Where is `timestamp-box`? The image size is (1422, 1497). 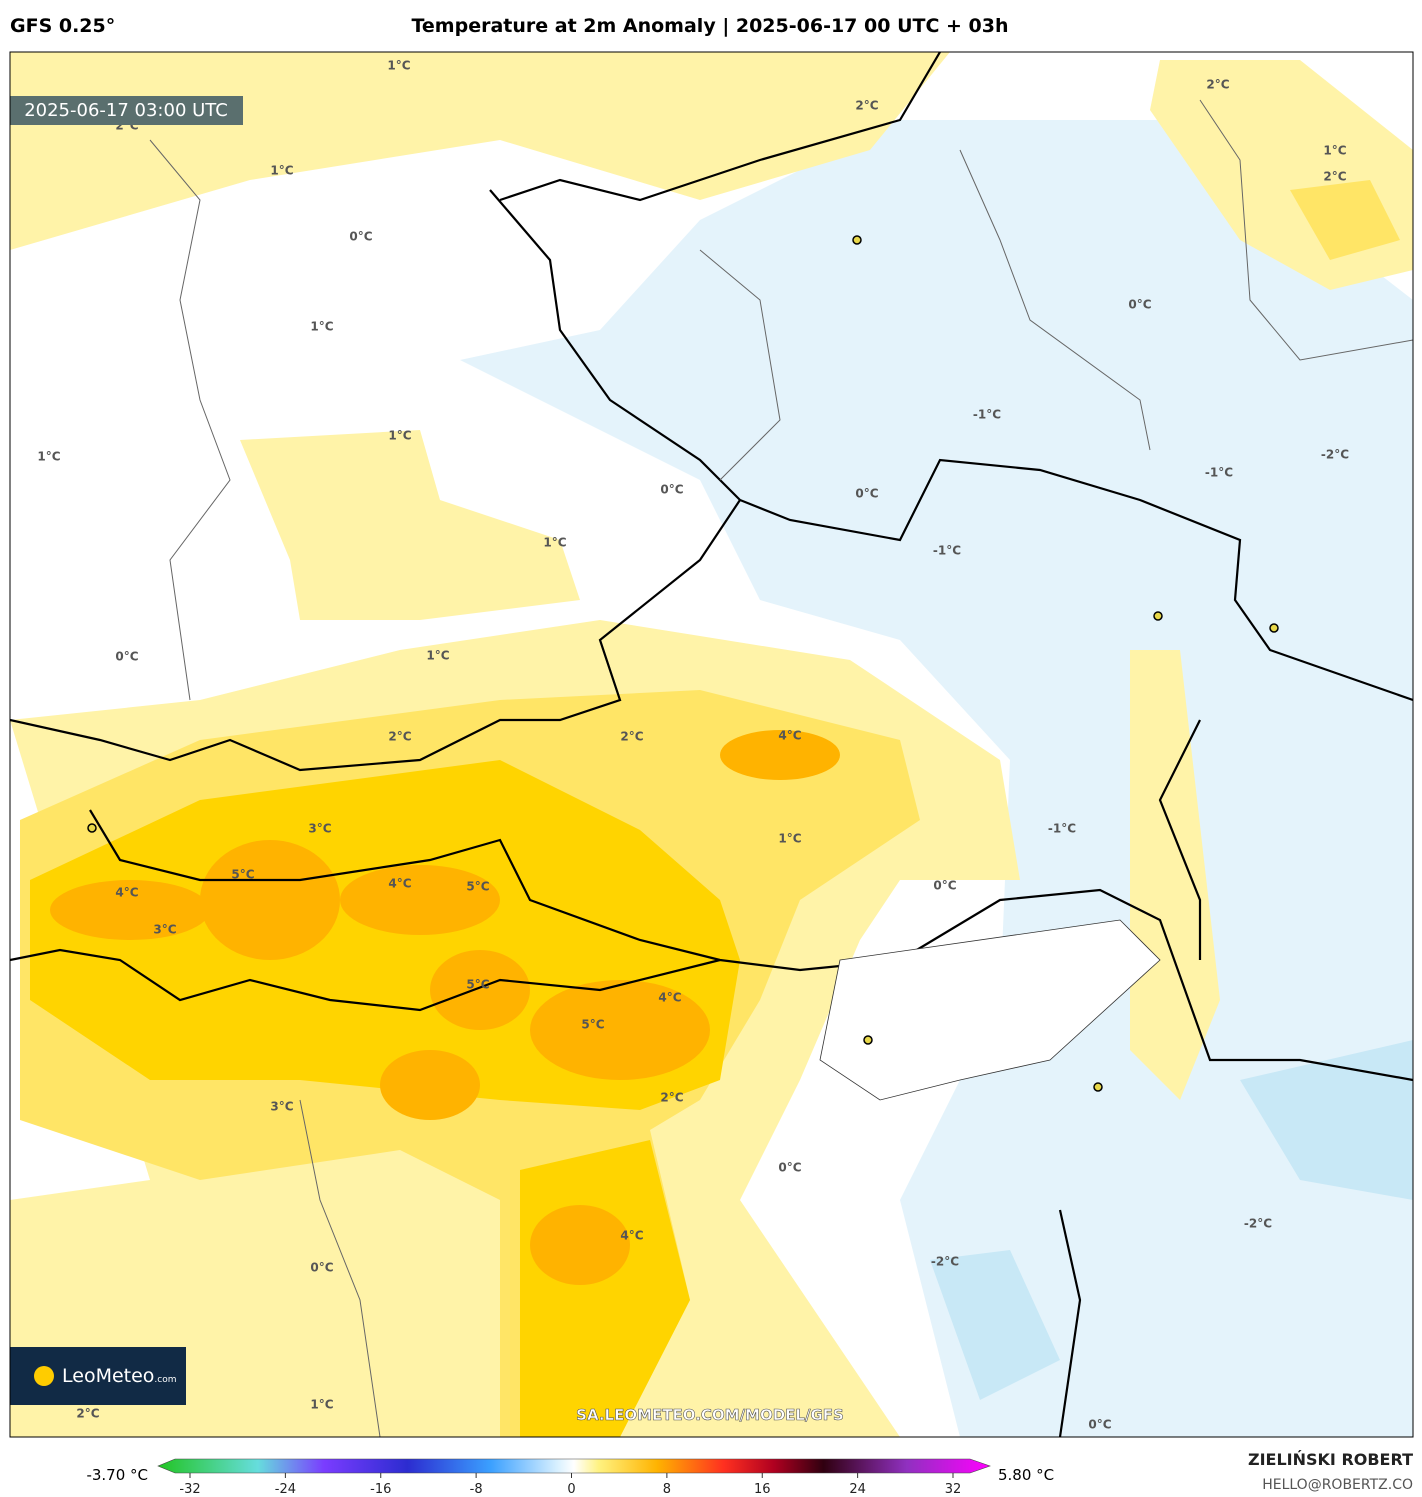
timestamp-box is located at coordinates (126, 110).